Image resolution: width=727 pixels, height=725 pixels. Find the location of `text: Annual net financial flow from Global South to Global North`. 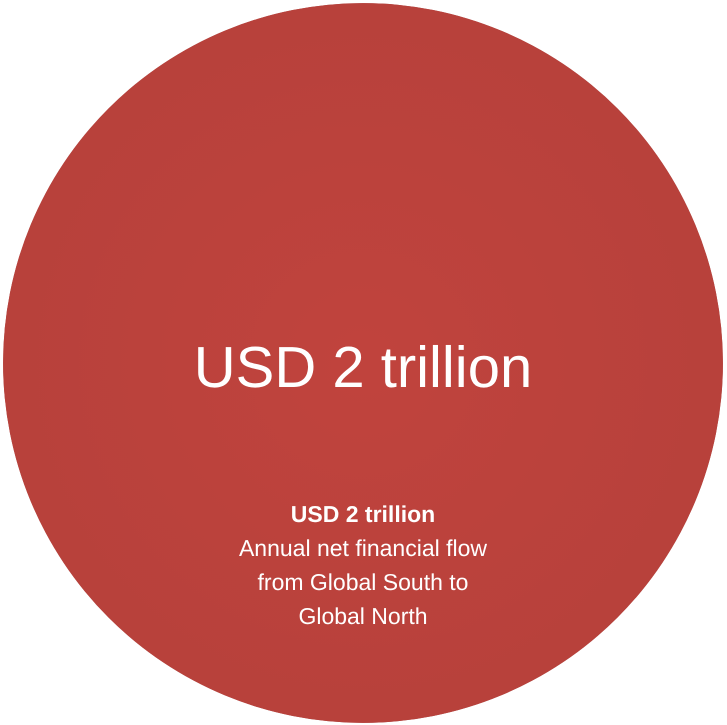

text: Annual net financial flow from Global South to Global North is located at coordinates (363, 582).